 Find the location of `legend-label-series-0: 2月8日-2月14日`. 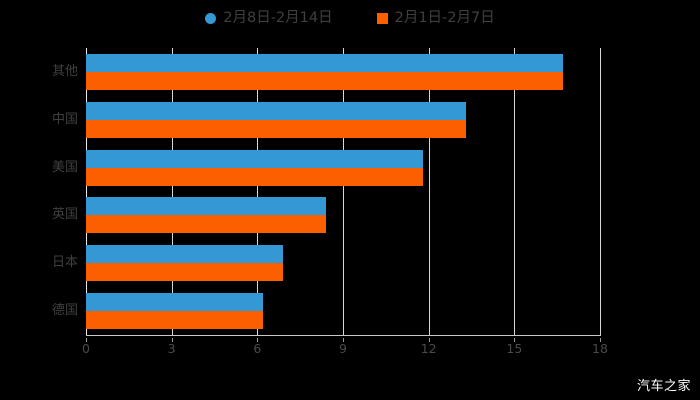

legend-label-series-0: 2月8日-2月14日 is located at coordinates (278, 17).